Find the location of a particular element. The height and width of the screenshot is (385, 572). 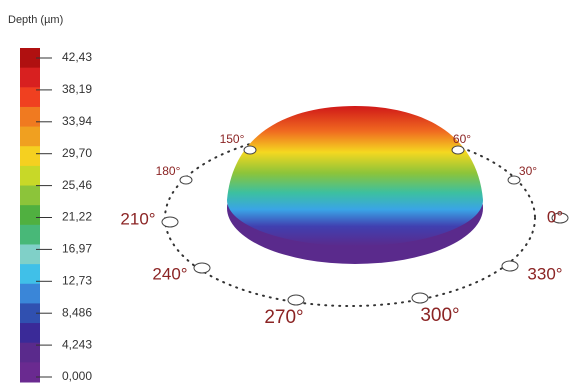

angle-label: 210° is located at coordinates (137, 218).